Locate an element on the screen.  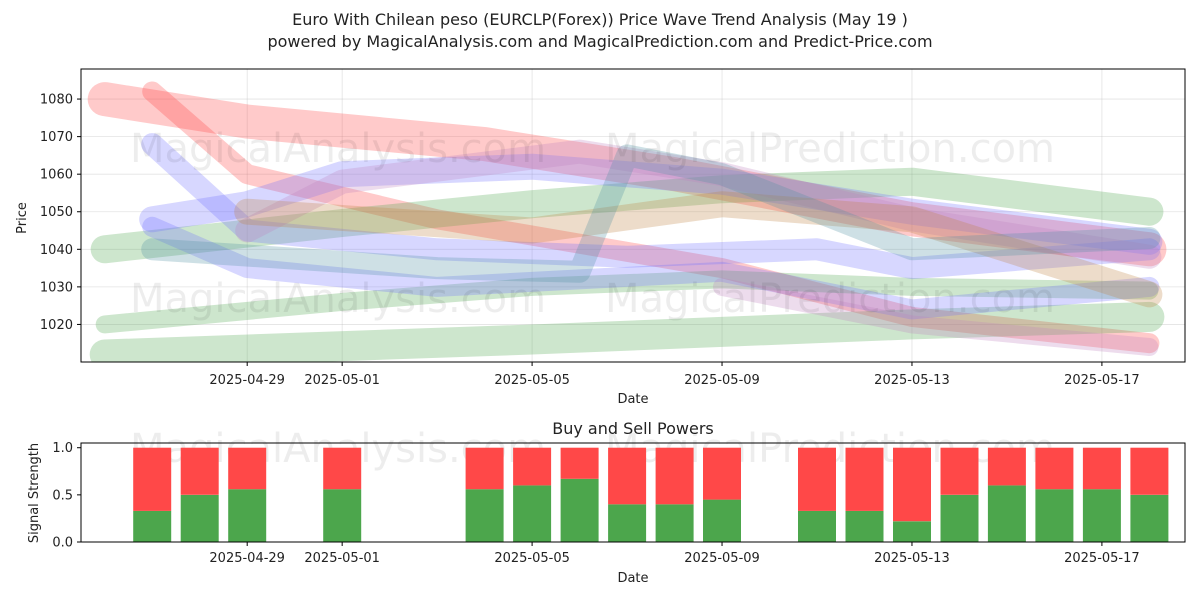
y-tick-label: 0.0 is located at coordinates (62, 543).